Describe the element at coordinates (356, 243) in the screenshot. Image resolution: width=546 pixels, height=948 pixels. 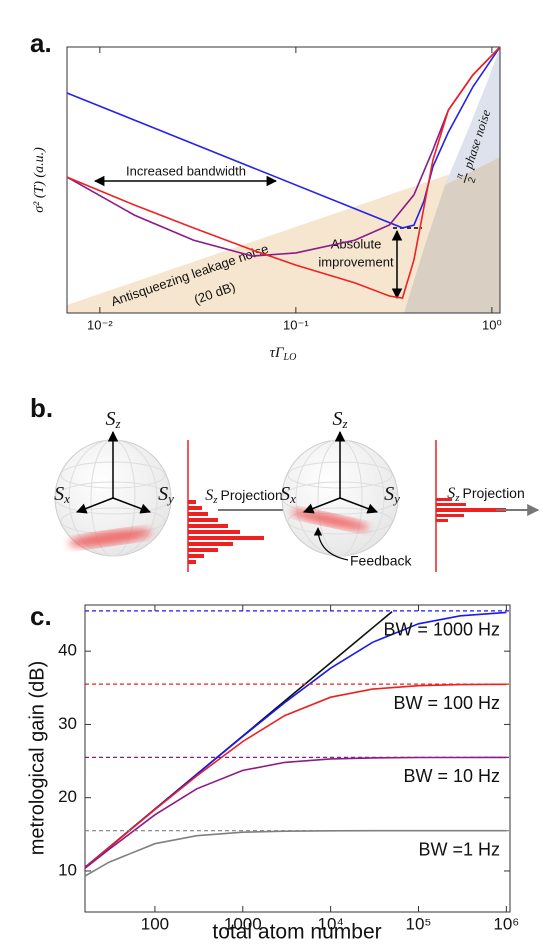
I see `annotation: Absolute` at that location.